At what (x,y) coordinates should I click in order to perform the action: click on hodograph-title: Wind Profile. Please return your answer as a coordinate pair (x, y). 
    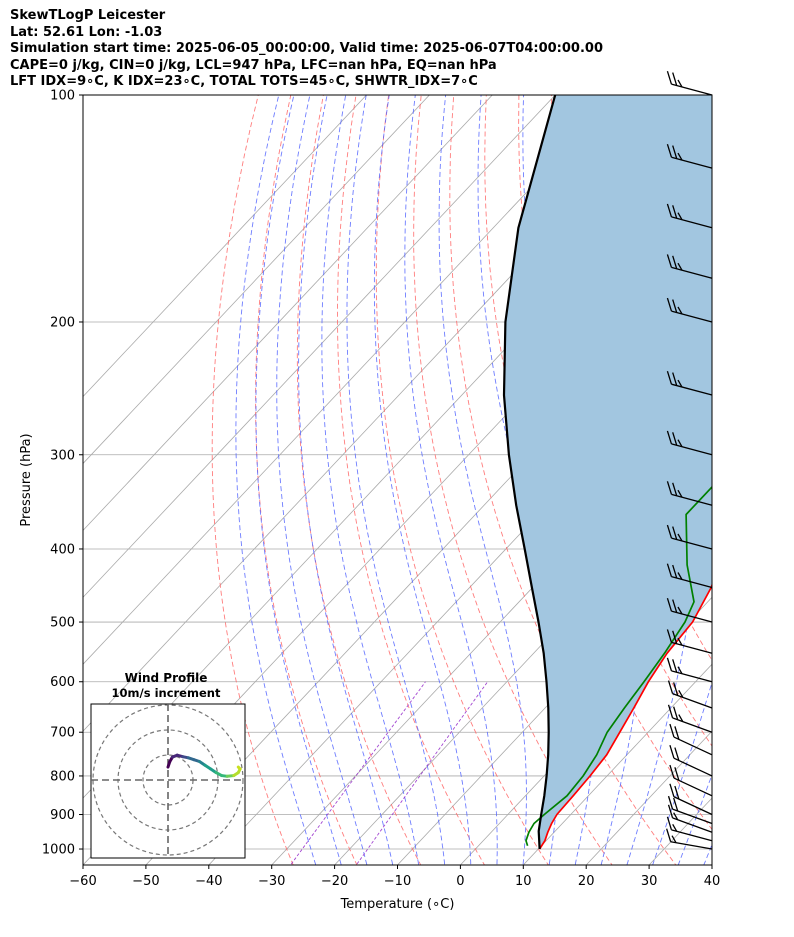
    Looking at the image, I should click on (166, 678).